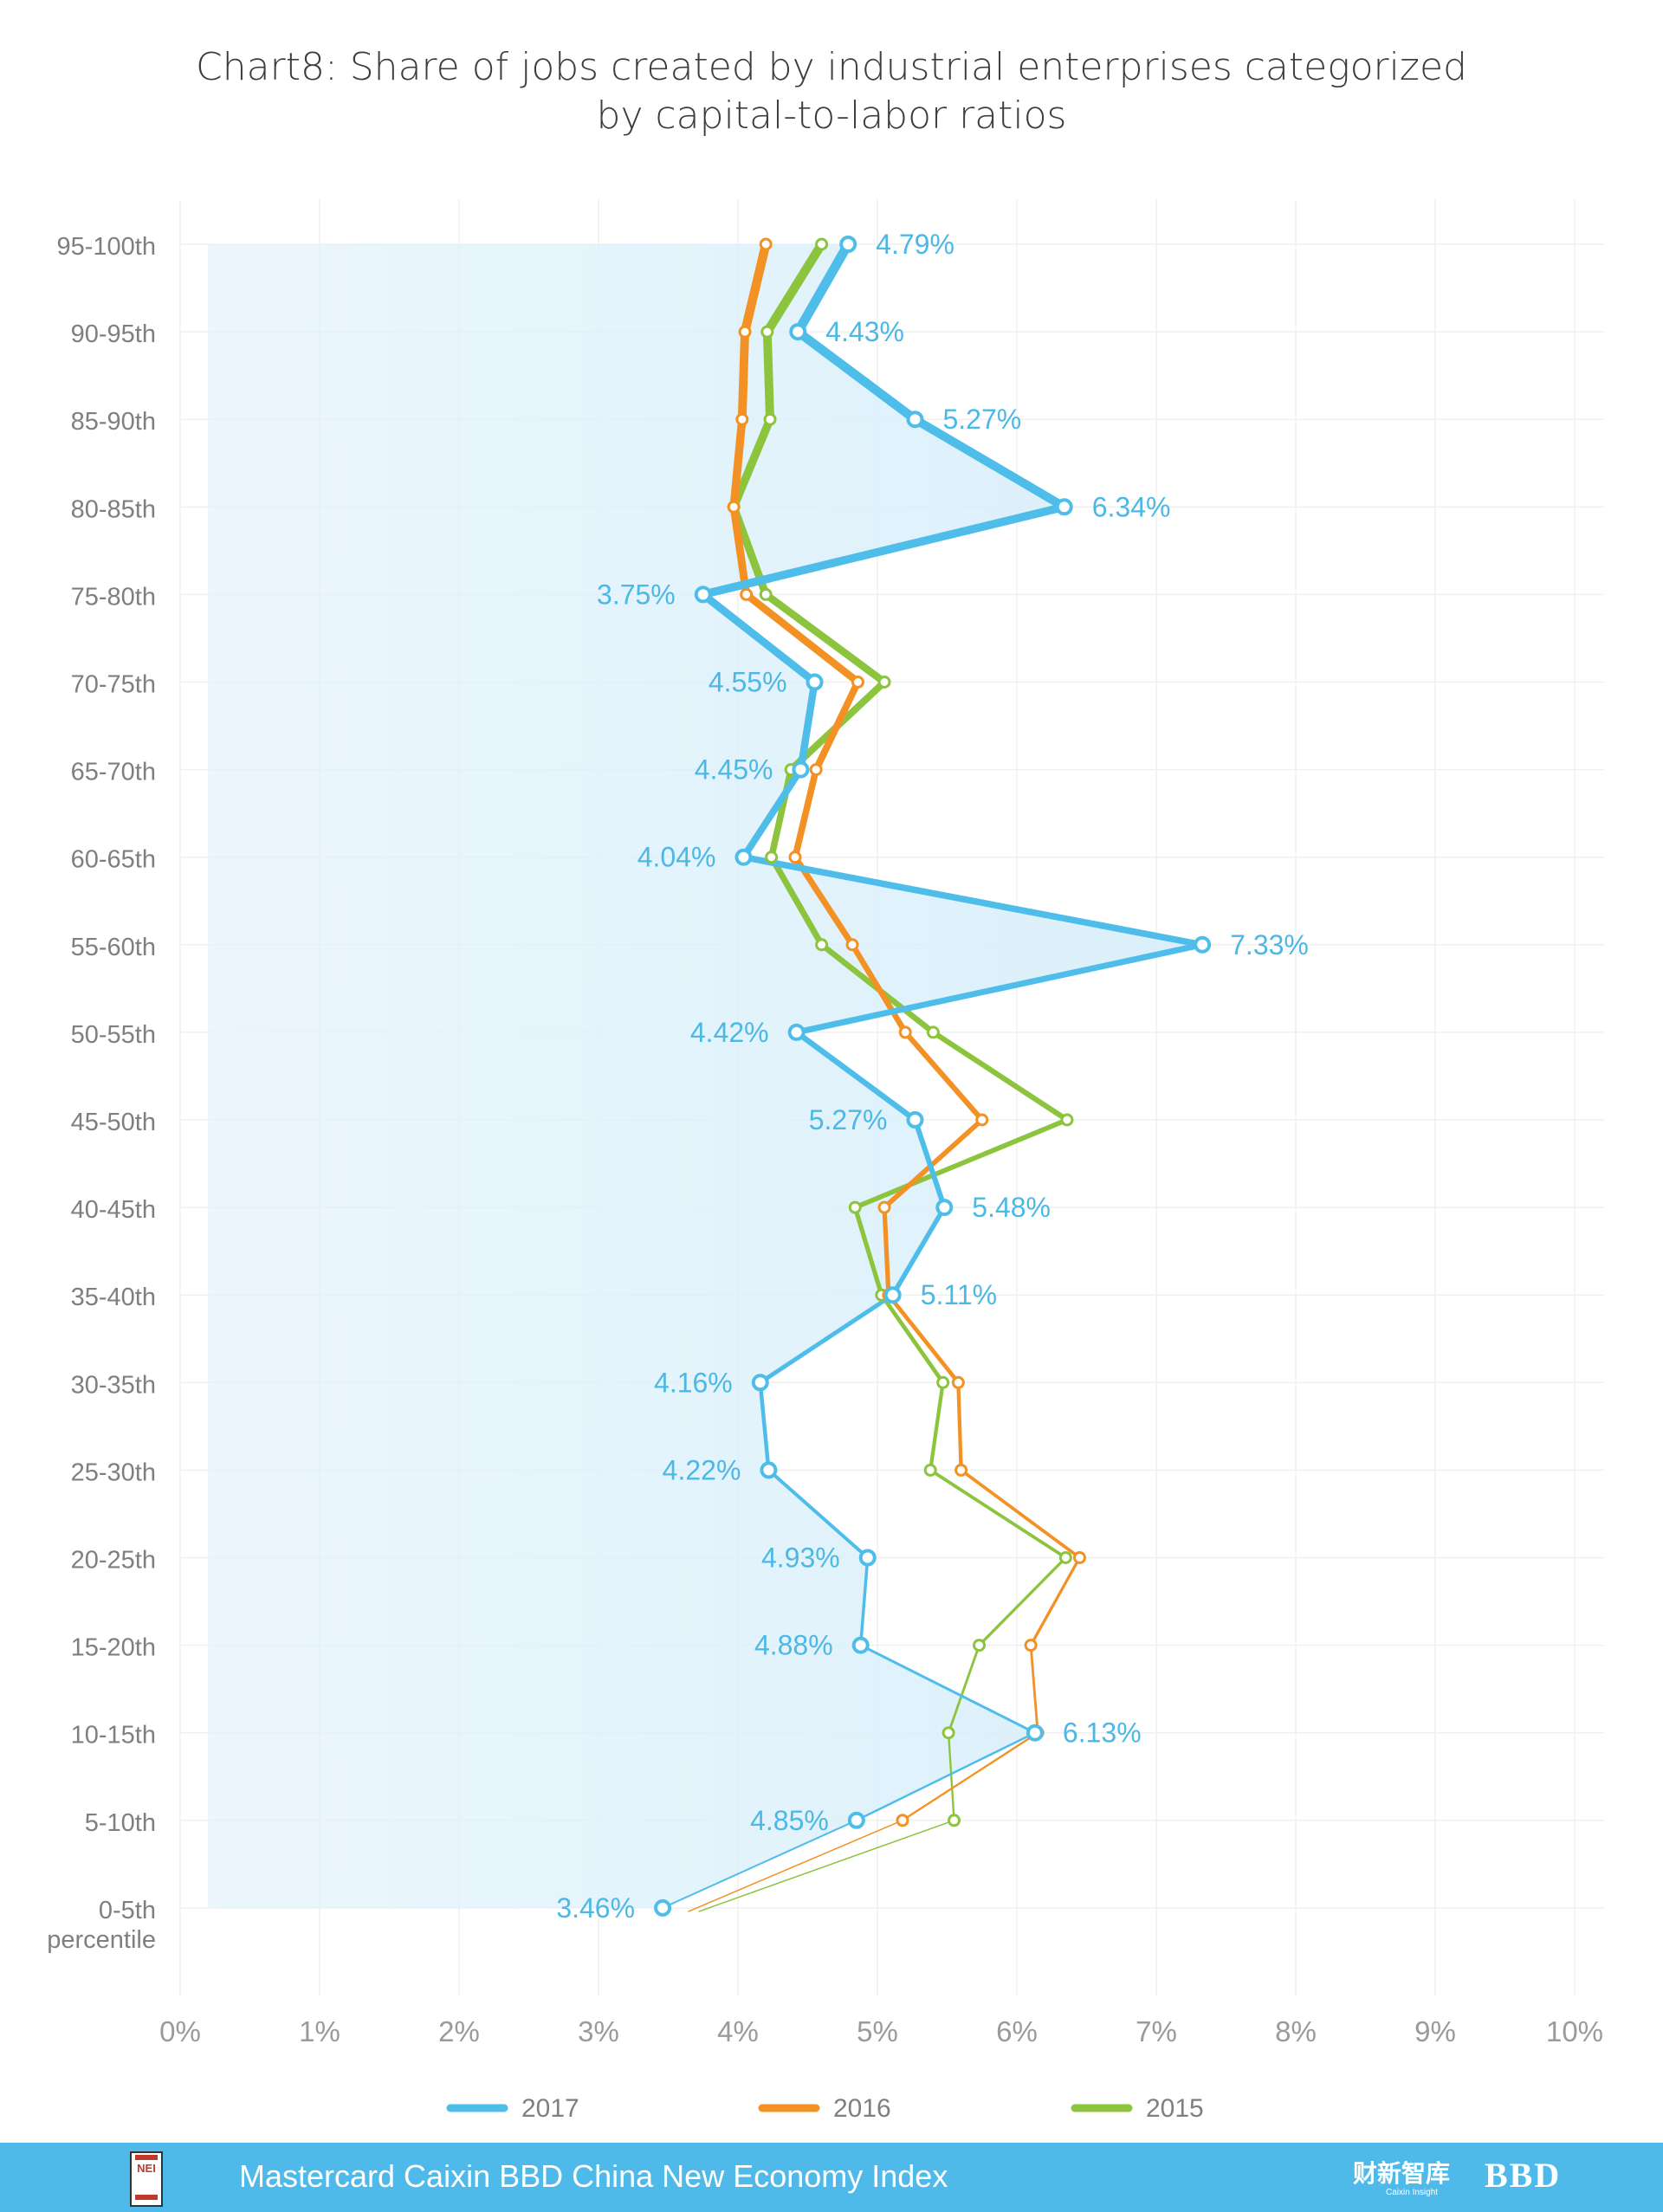 This screenshot has width=1663, height=2212. Describe the element at coordinates (1402, 2173) in the screenshot. I see `caixin-logo: 财新智库` at that location.